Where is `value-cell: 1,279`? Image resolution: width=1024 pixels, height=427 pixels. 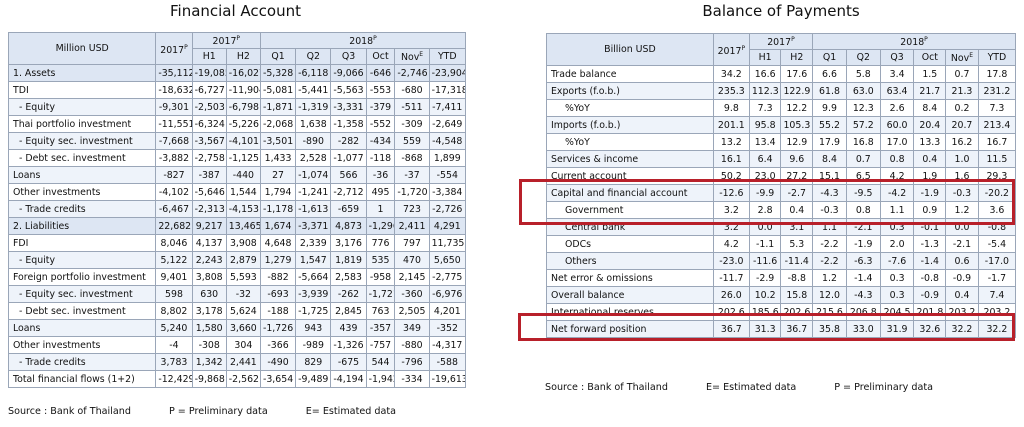 value-cell: 1,279 is located at coordinates (278, 260).